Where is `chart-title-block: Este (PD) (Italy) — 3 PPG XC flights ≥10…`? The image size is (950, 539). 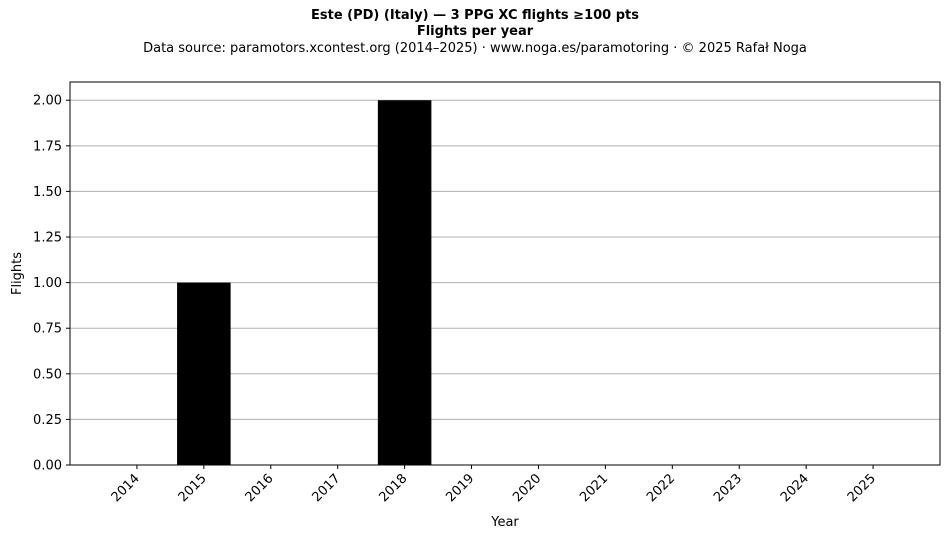
chart-title-block: Este (PD) (Italy) — 3 PPG XC flights ≥10… is located at coordinates (475, 32).